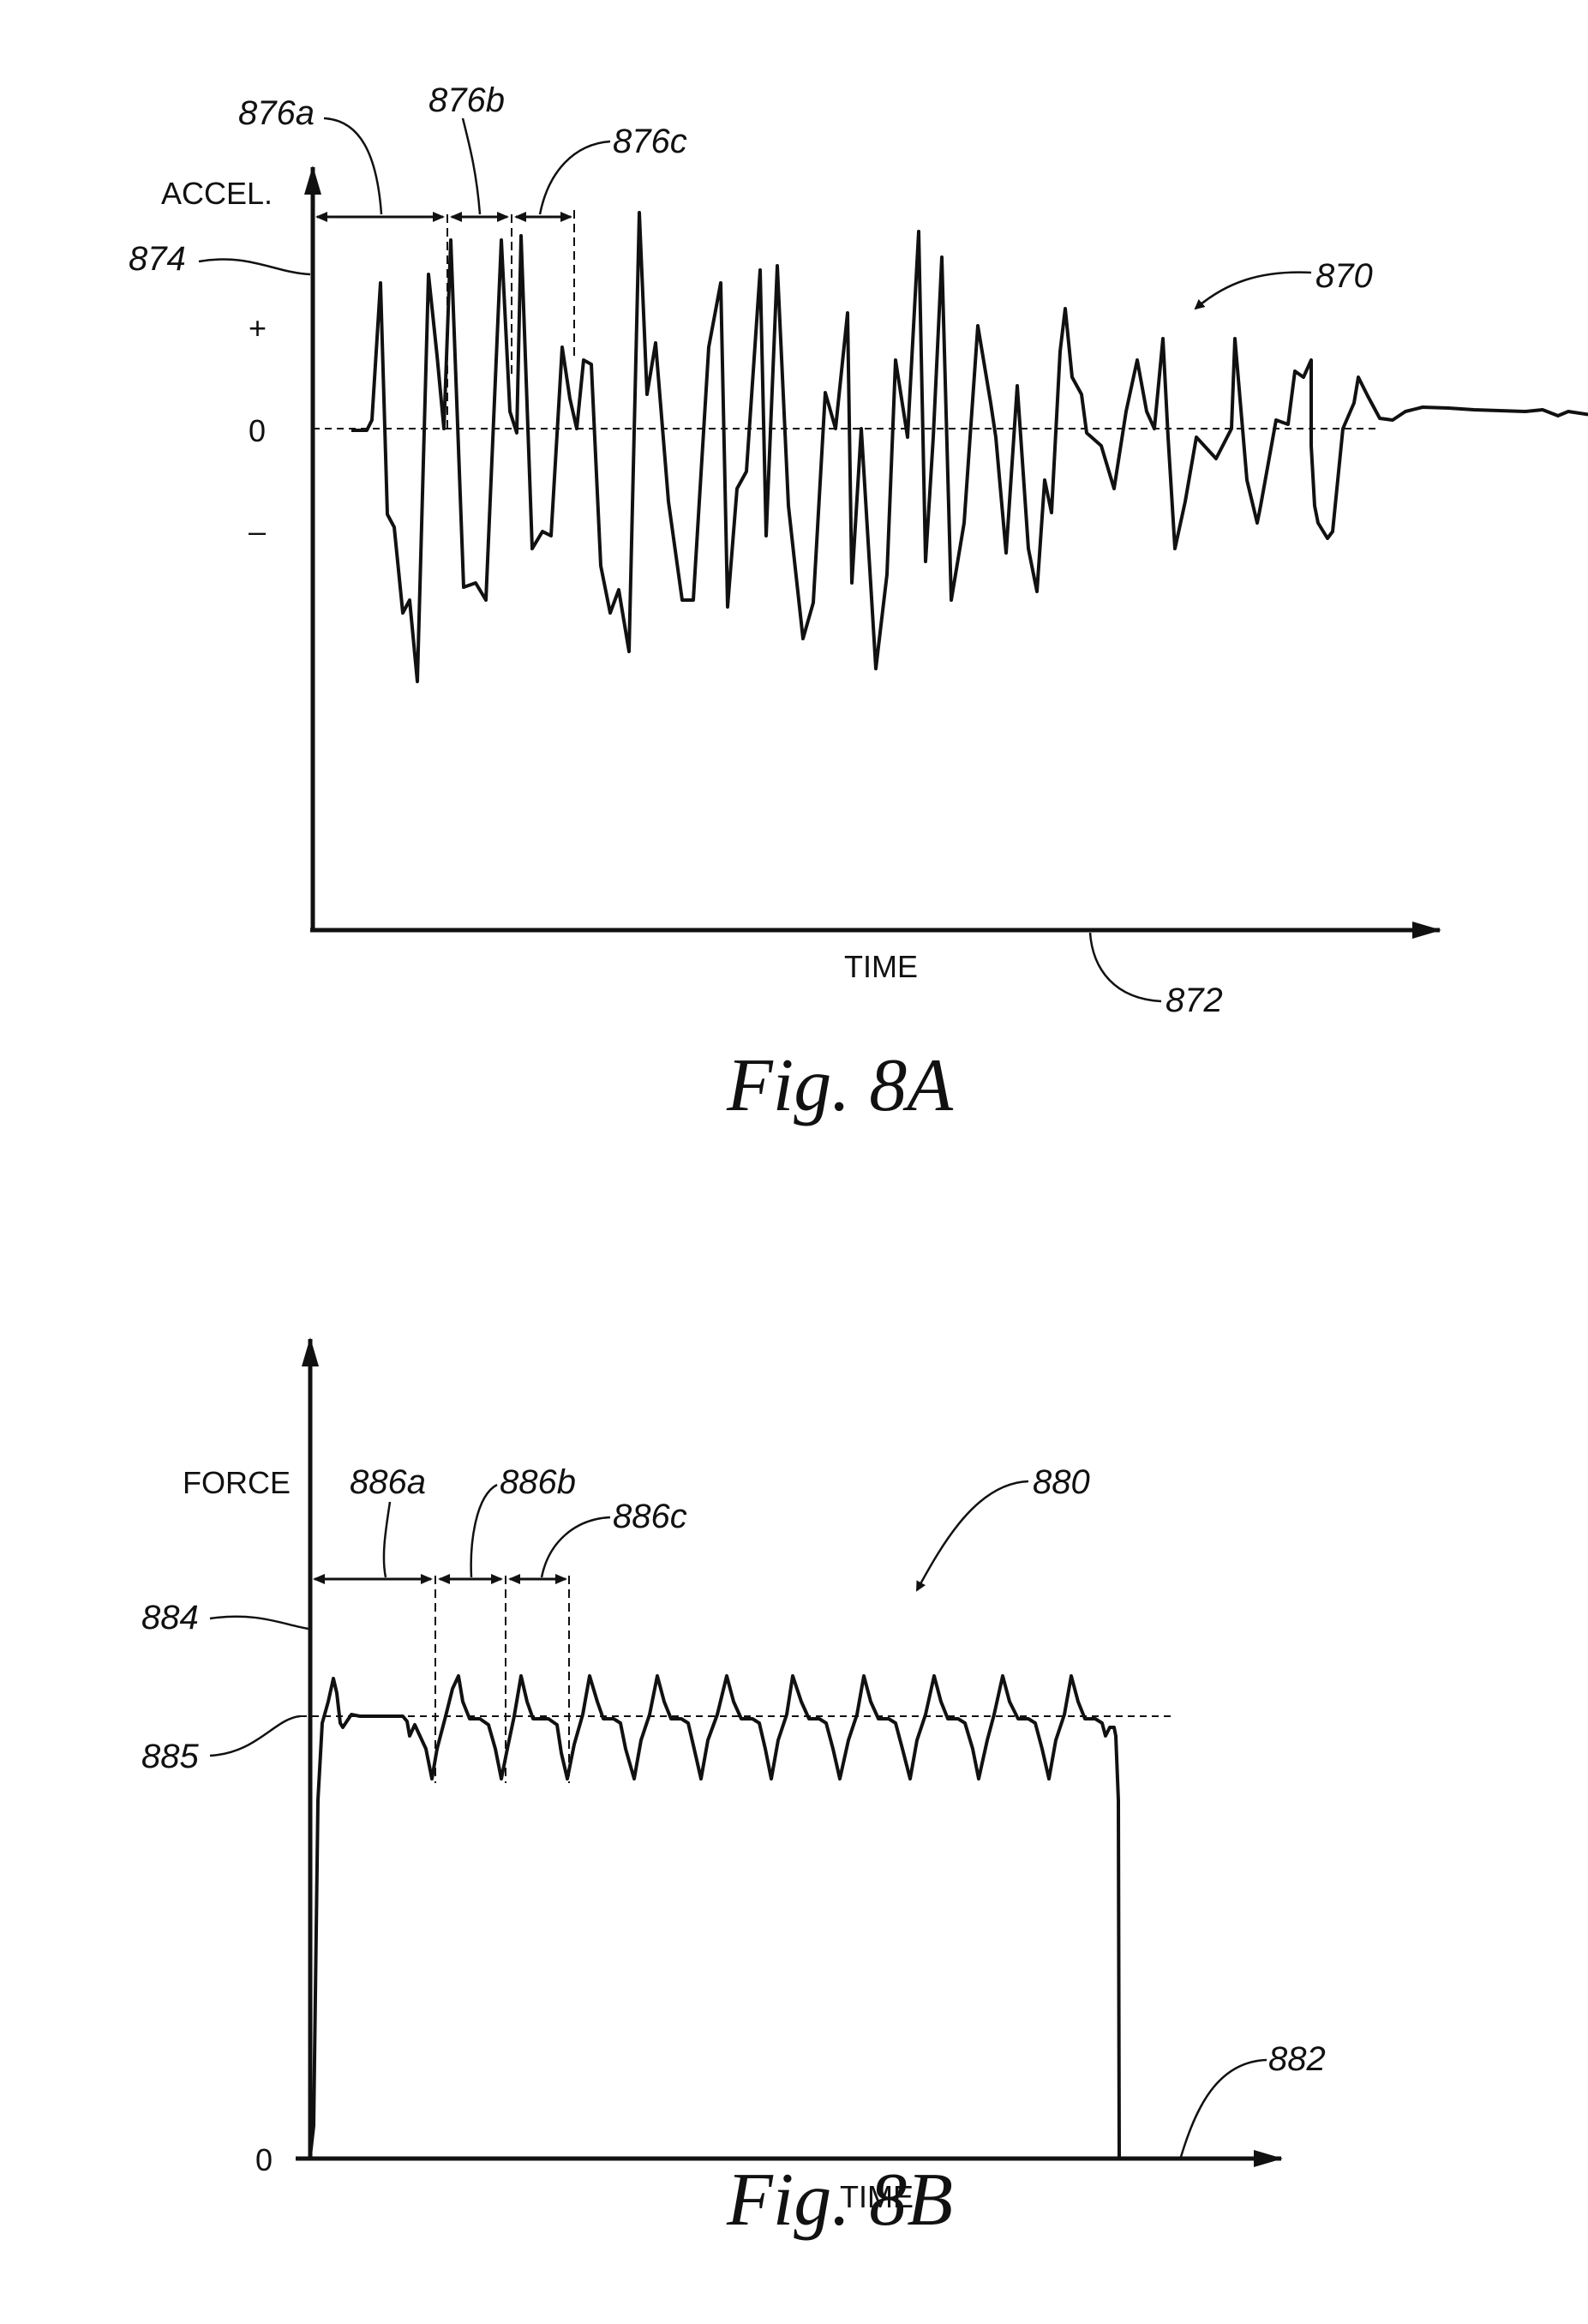 The width and height of the screenshot is (1588, 2324). What do you see at coordinates (276, 113) in the screenshot?
I see `fig8a-ref-interval-a: 876a` at bounding box center [276, 113].